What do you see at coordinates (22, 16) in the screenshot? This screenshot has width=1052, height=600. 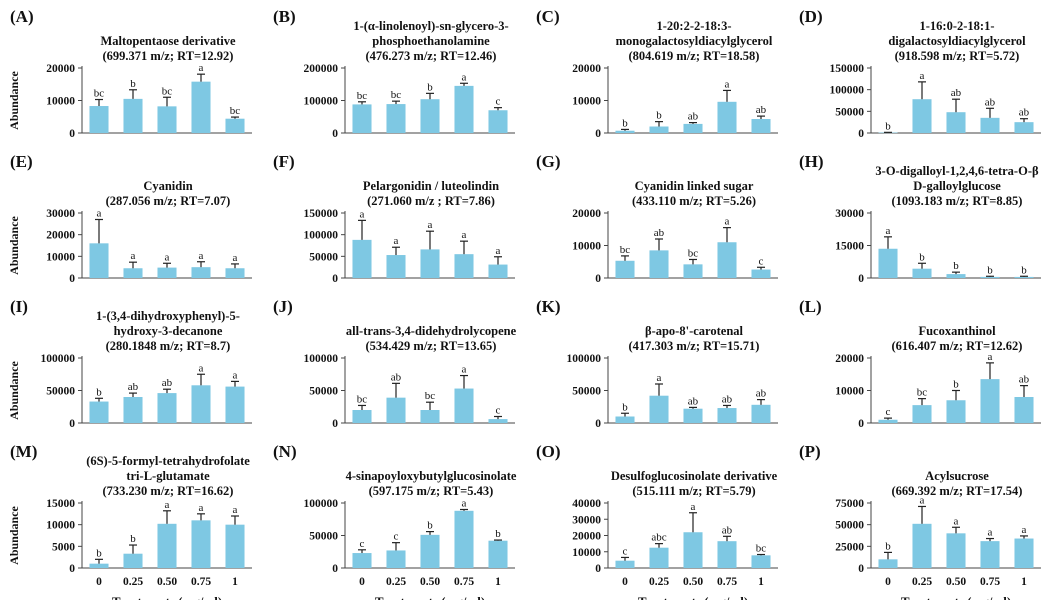 I see `panel-label: (A)` at bounding box center [22, 16].